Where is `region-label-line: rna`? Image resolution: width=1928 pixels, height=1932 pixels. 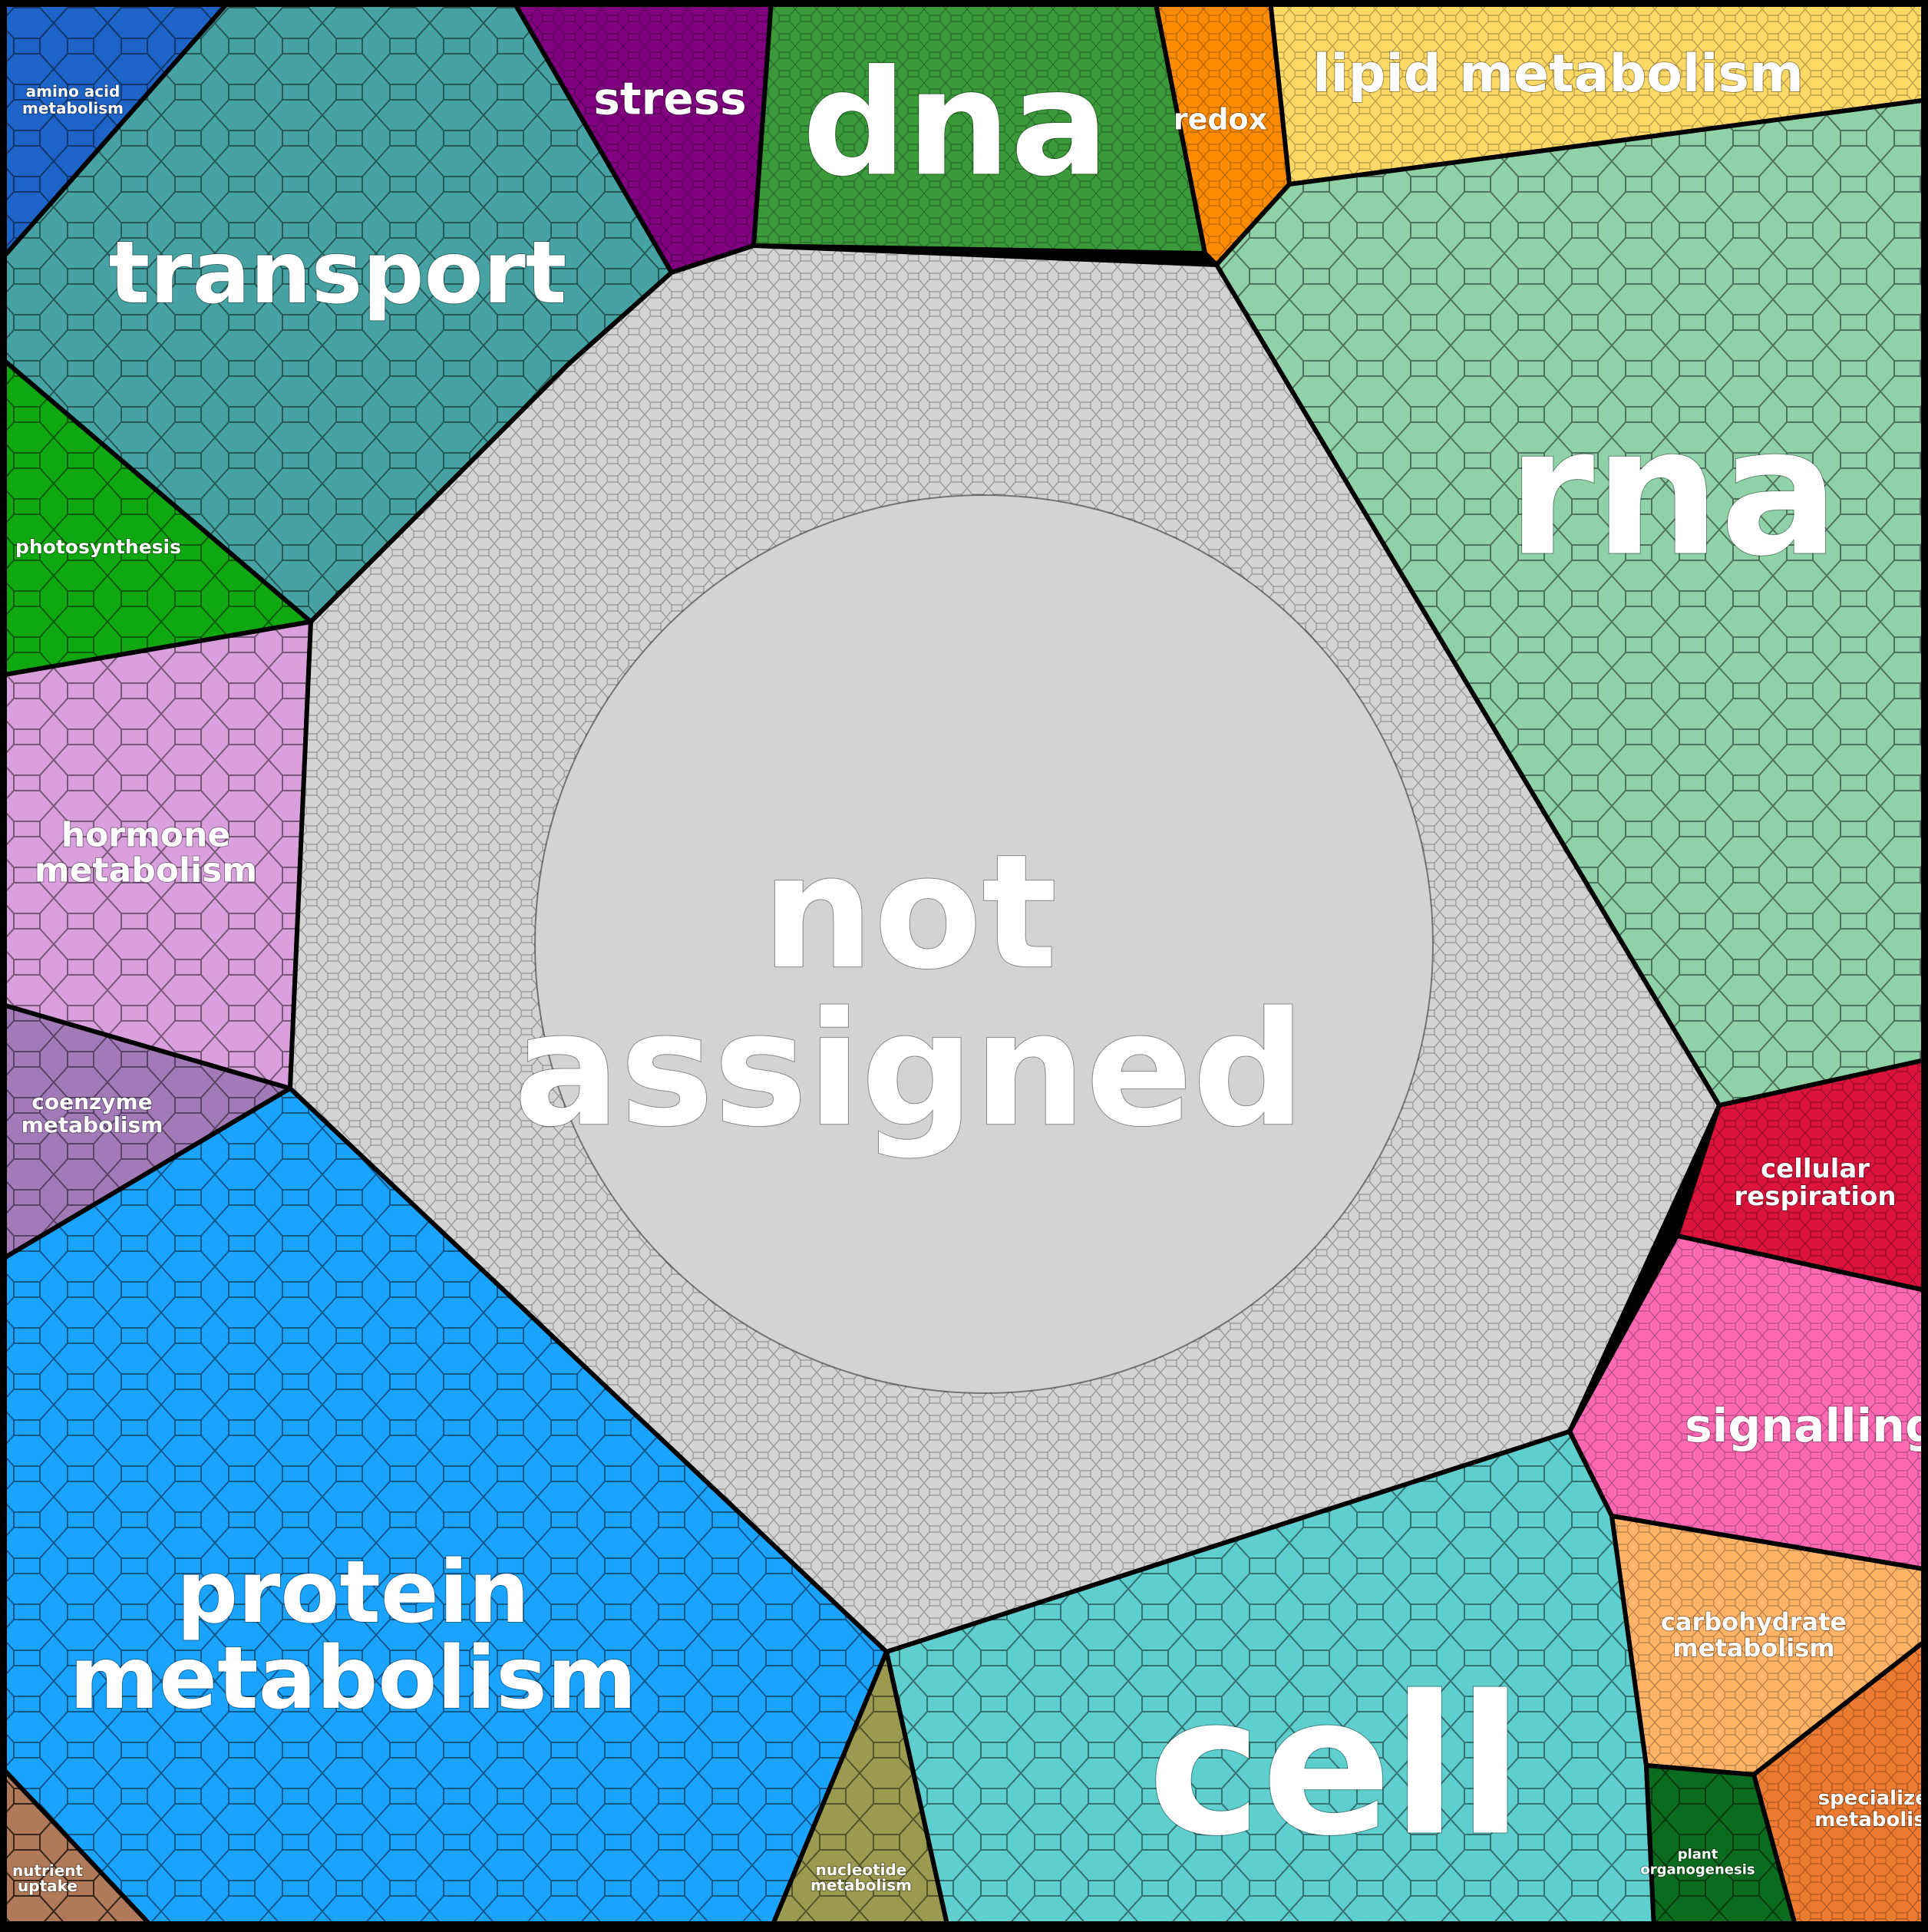
region-label-line: rna is located at coordinates (1673, 493).